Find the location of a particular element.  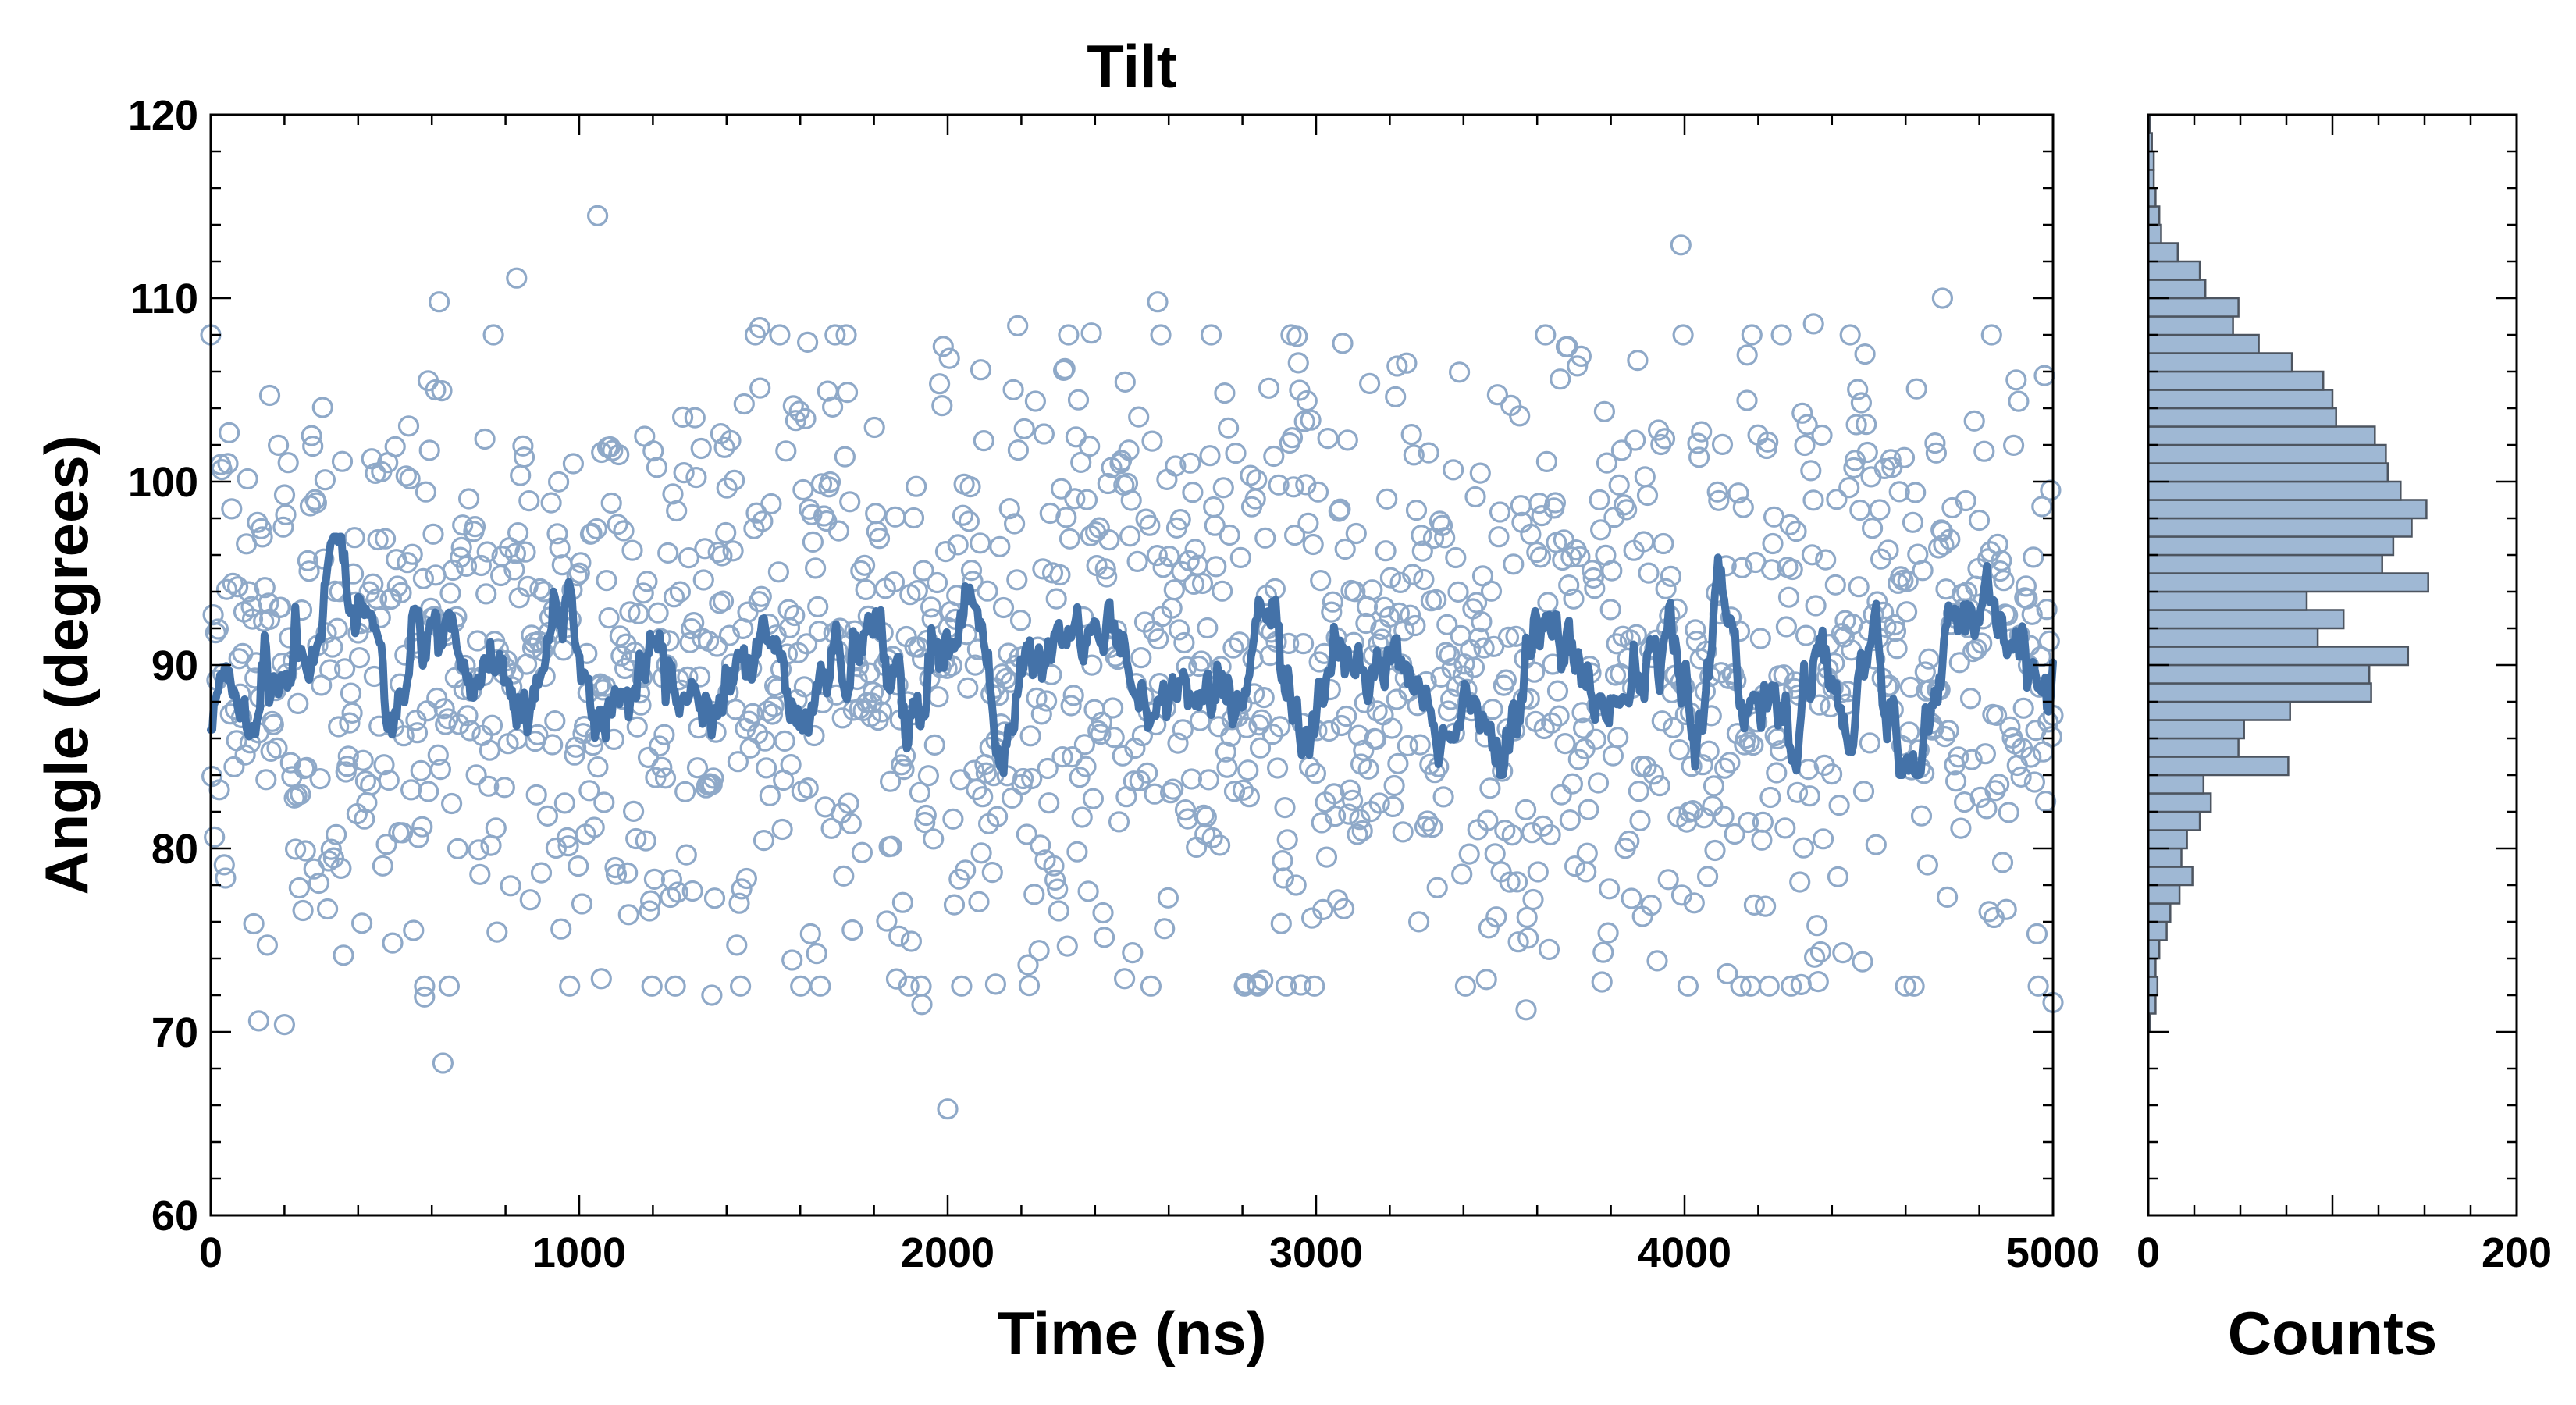

x-tick-label: 3000 is located at coordinates (1316, 1252).